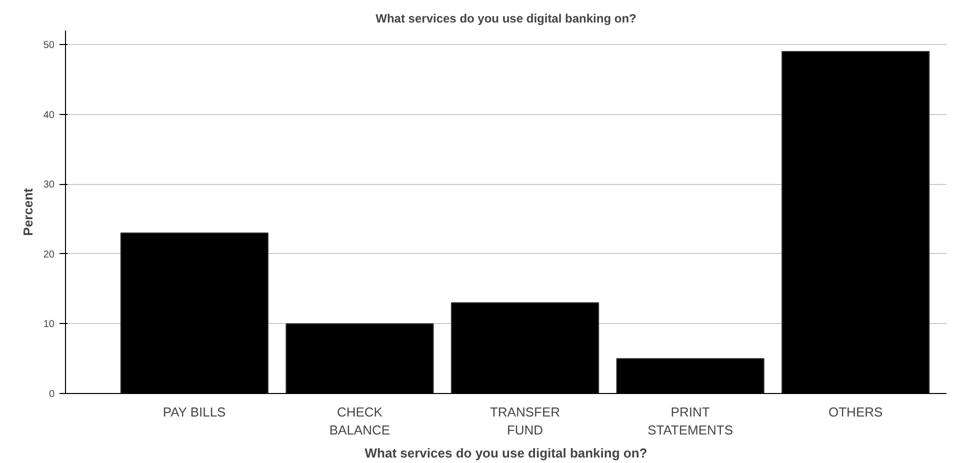 This screenshot has width=978, height=463. What do you see at coordinates (49, 115) in the screenshot?
I see `y-tick-label: 40` at bounding box center [49, 115].